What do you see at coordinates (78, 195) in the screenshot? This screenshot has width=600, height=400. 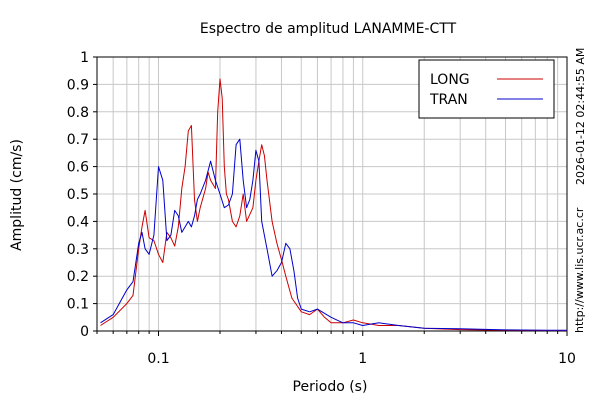 I see `y-tick-label: 0.5` at bounding box center [78, 195].